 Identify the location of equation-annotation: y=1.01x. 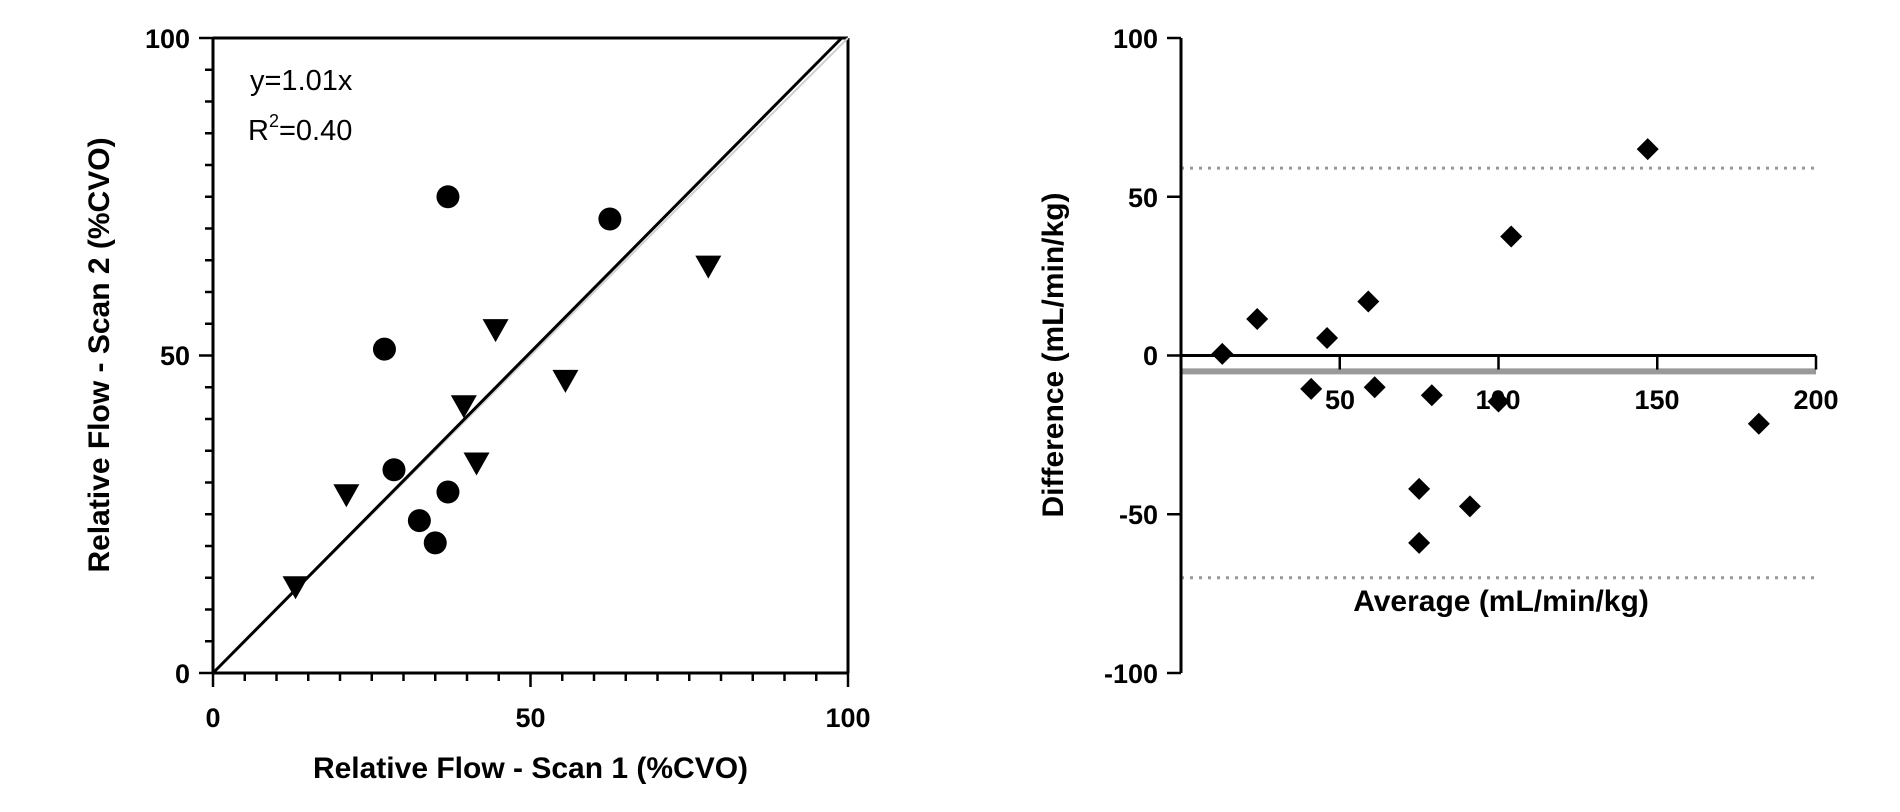
(301, 81).